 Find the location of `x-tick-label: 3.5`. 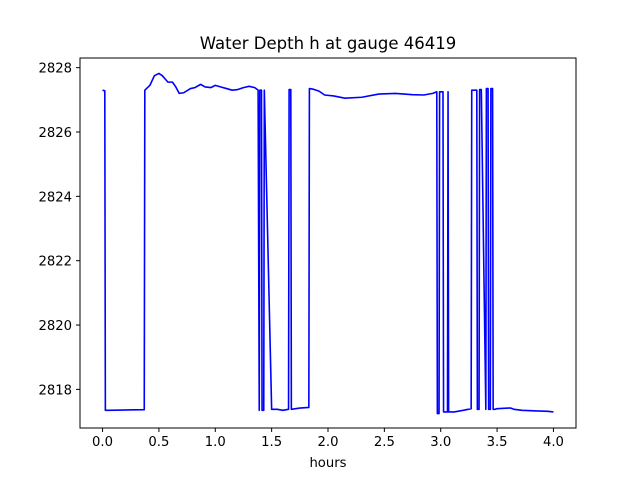

x-tick-label: 3.5 is located at coordinates (497, 442).